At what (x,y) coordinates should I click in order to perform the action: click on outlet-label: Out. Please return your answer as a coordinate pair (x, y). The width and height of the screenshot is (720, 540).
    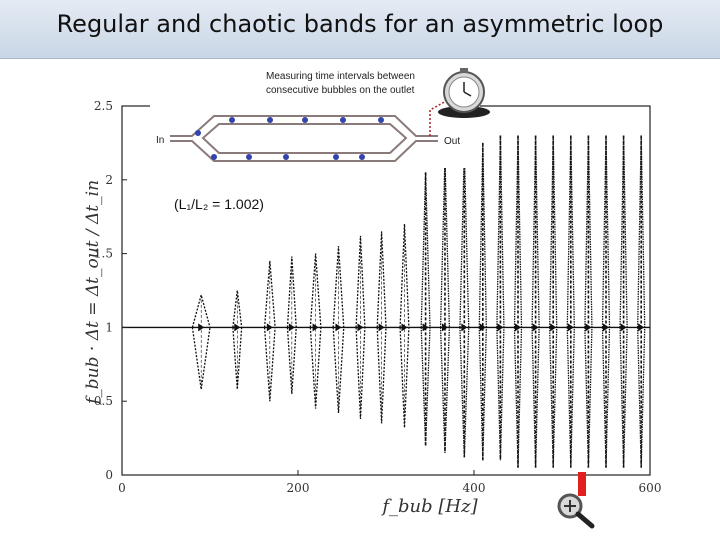
    Looking at the image, I should click on (452, 141).